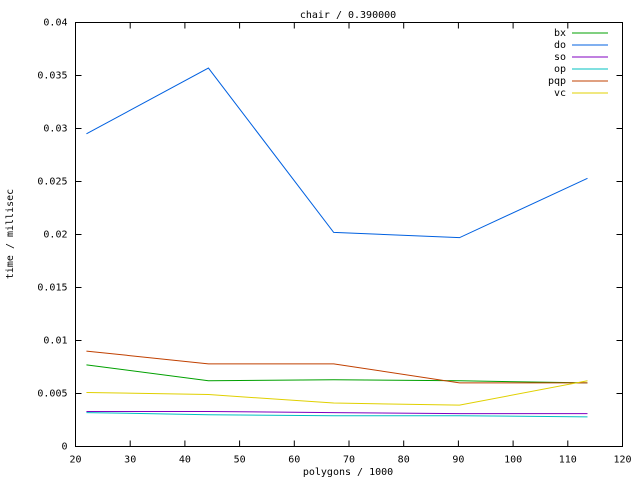 This screenshot has width=640, height=480. What do you see at coordinates (513, 460) in the screenshot?
I see `x-tick-label: 100` at bounding box center [513, 460].